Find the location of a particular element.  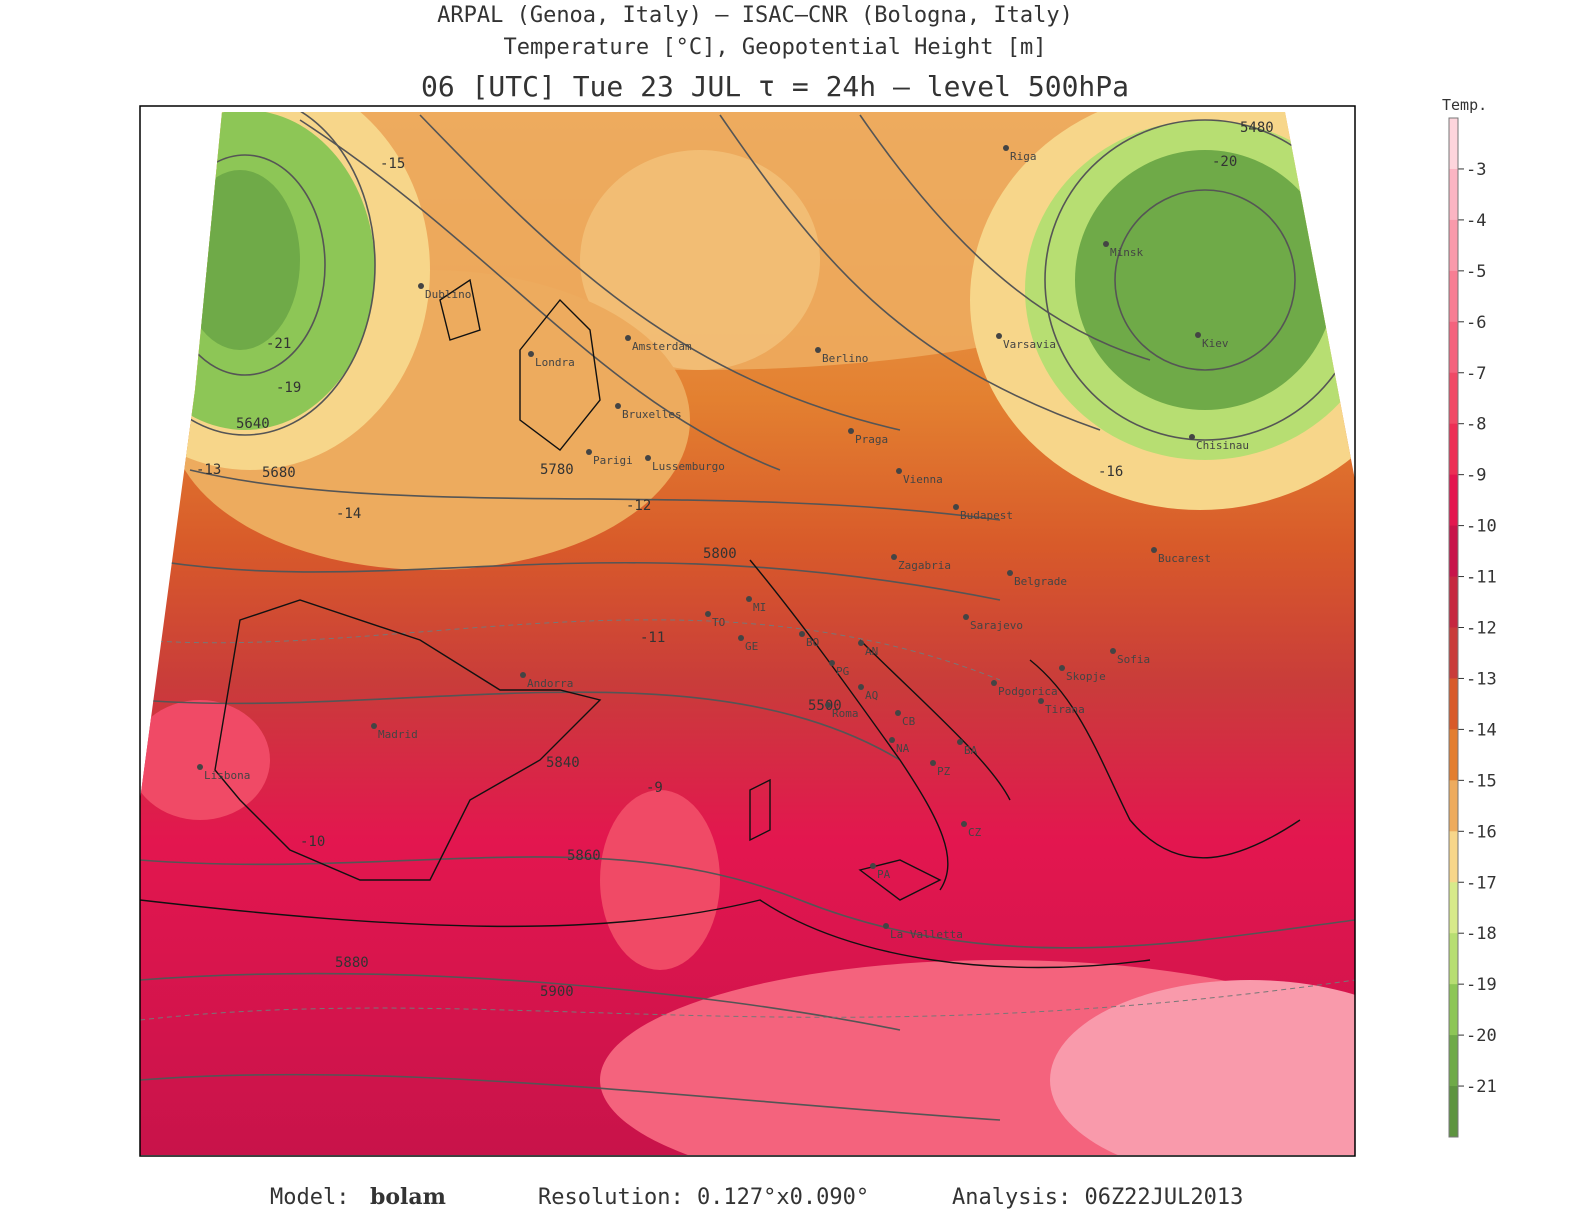

colorbar-label: -16 is located at coordinates (1481, 832).